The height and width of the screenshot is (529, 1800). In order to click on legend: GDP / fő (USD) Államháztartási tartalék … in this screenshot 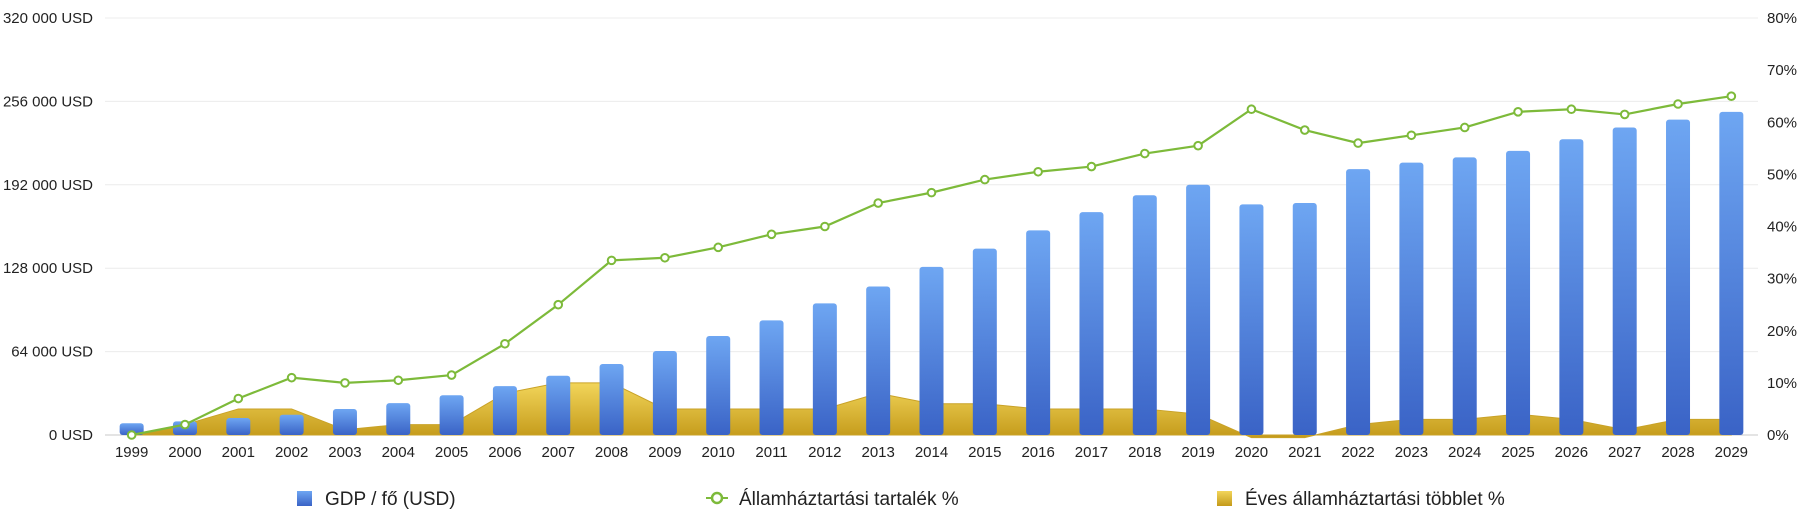, I will do `click(901, 499)`.